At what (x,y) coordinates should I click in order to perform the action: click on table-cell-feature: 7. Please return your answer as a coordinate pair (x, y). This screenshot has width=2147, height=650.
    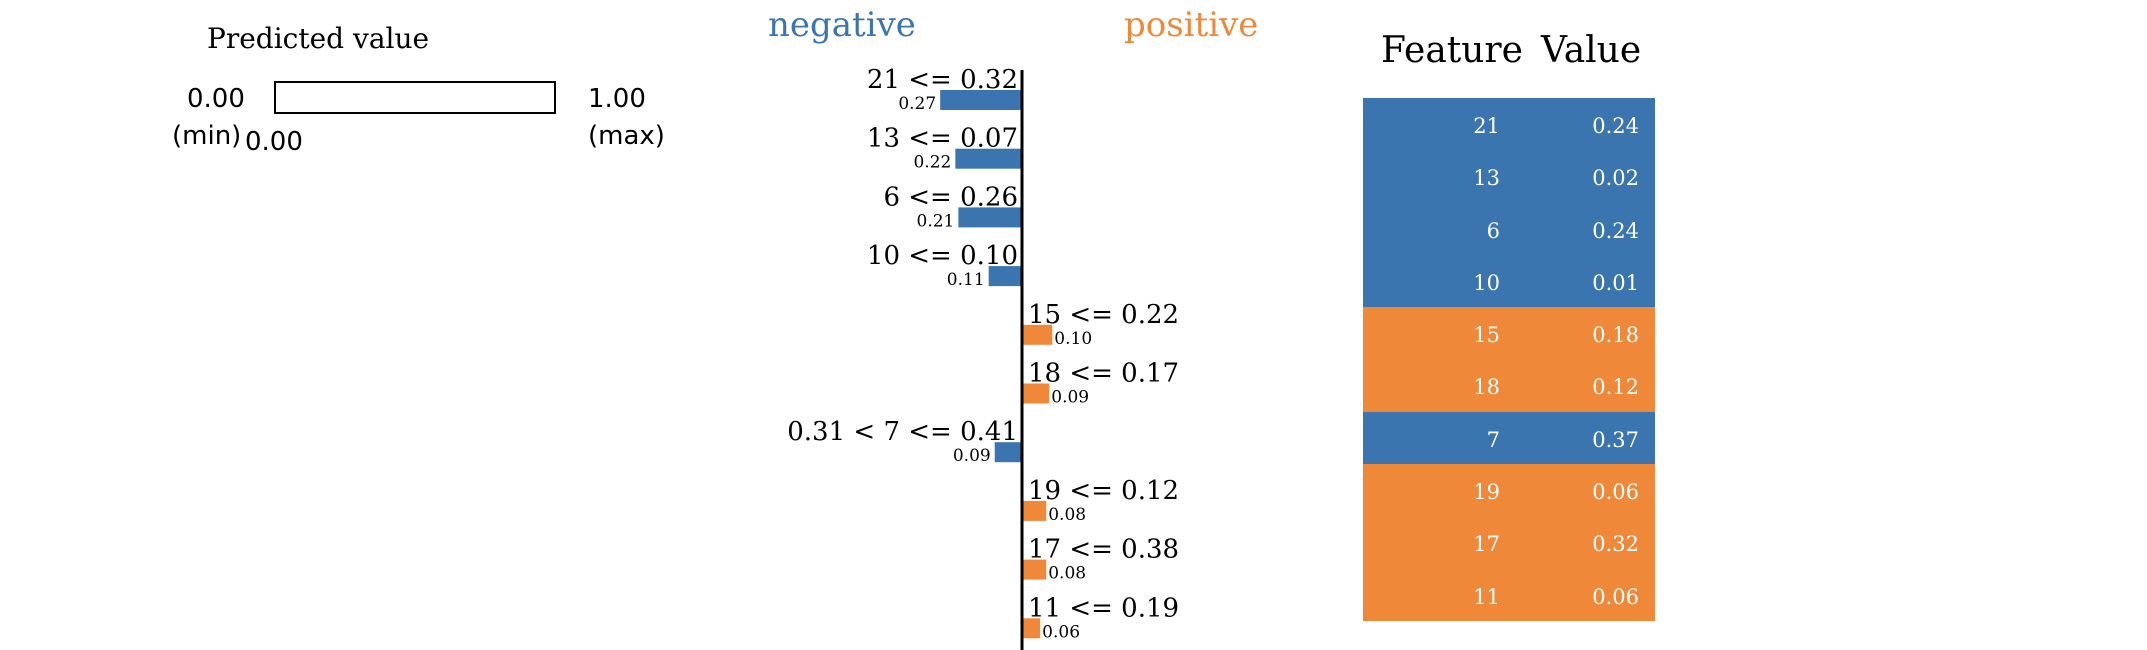
    Looking at the image, I should click on (1493, 439).